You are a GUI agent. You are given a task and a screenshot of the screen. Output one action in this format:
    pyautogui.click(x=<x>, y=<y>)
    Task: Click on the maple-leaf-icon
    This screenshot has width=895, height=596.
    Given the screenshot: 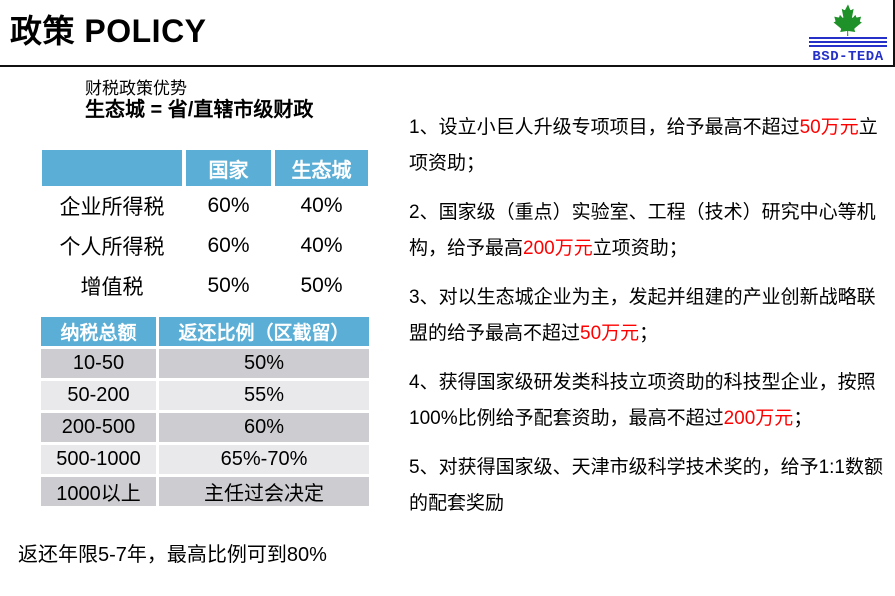 What is the action you would take?
    pyautogui.click(x=848, y=20)
    